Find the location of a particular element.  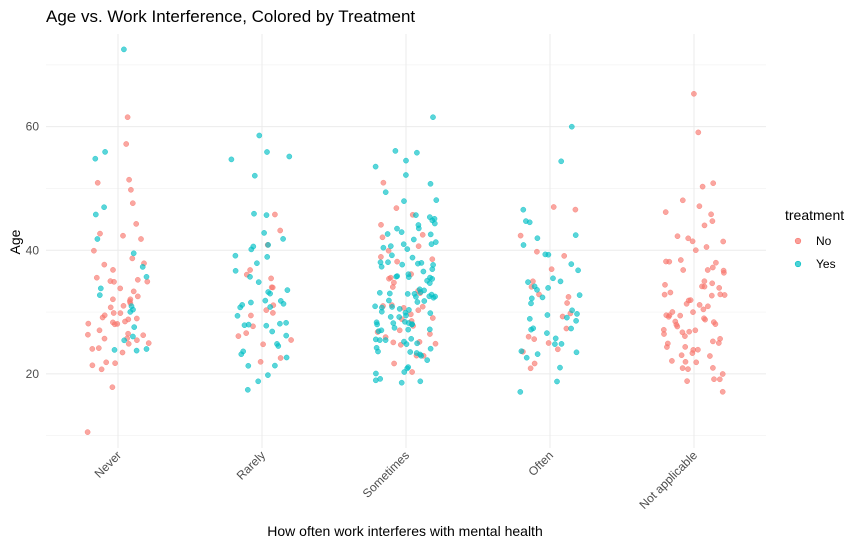

y-tick-label: 20 is located at coordinates (33, 374).